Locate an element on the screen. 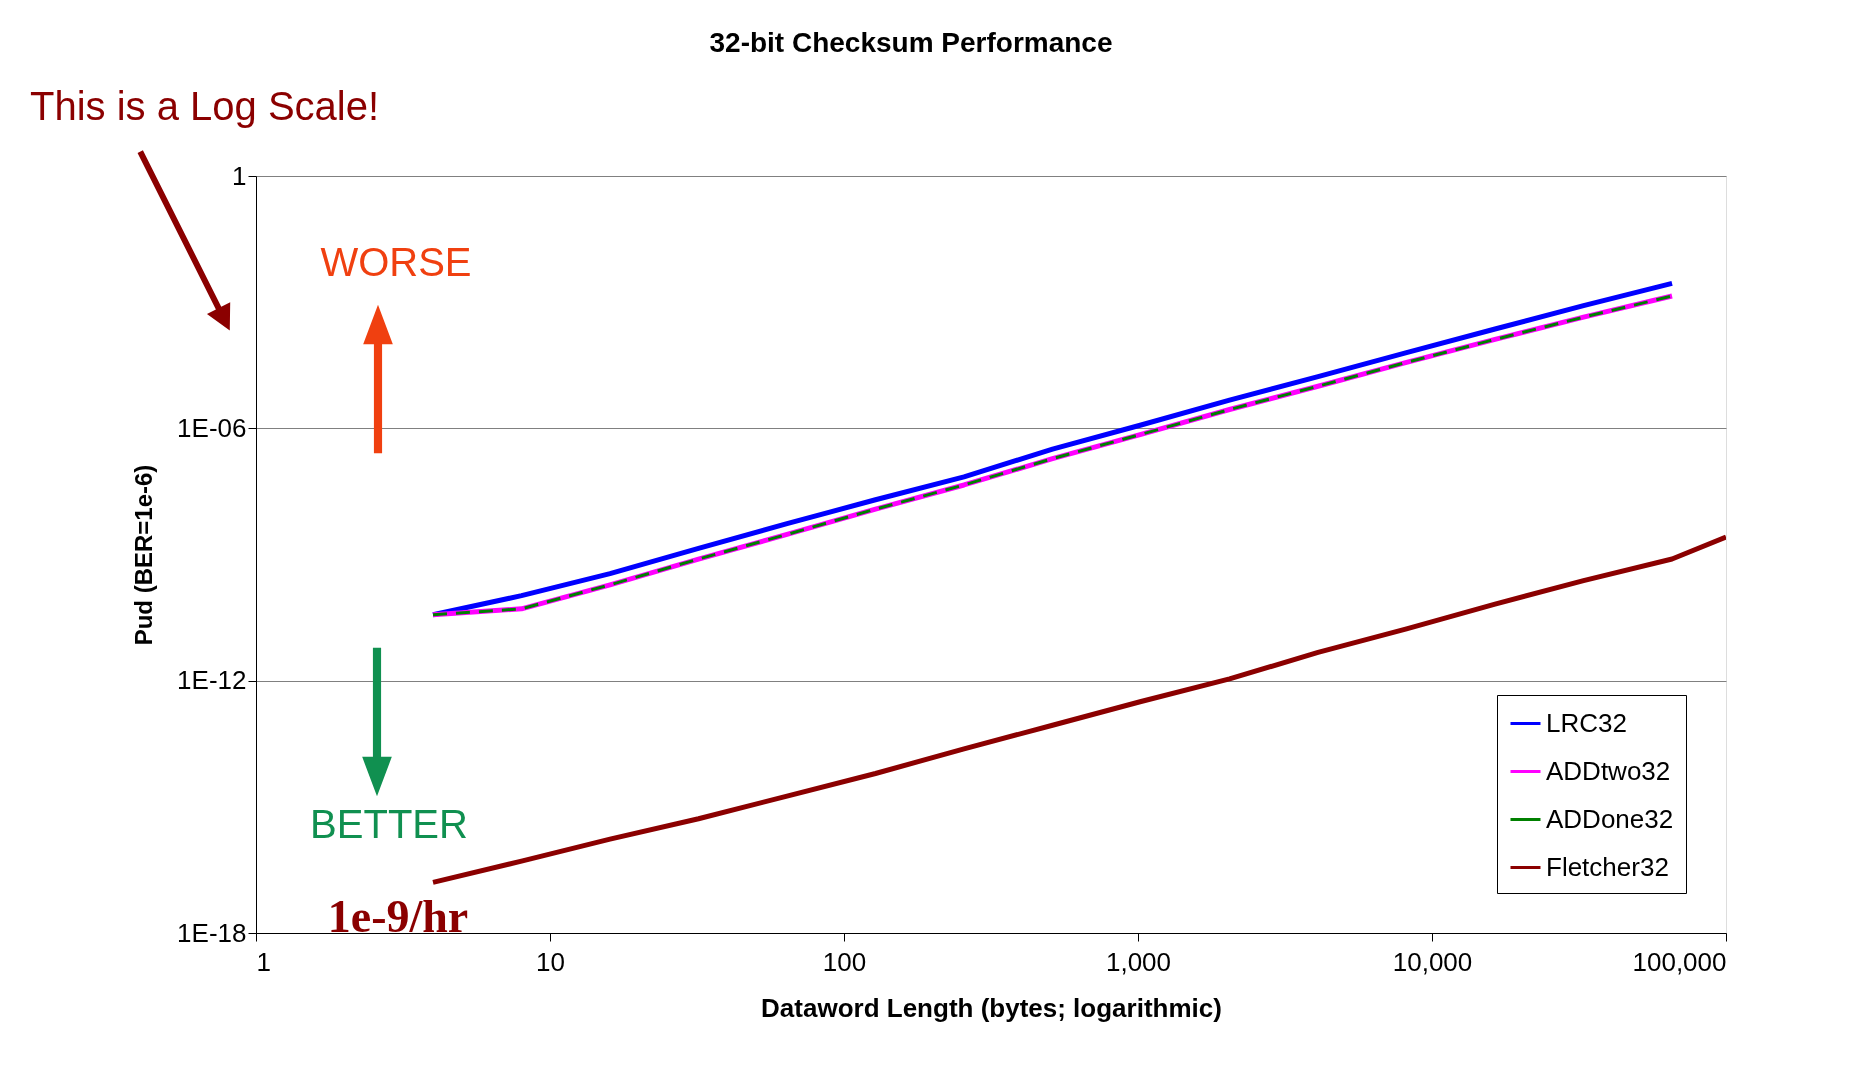 This screenshot has height=1080, width=1849. y-tick-label: 1 is located at coordinates (239, 175).